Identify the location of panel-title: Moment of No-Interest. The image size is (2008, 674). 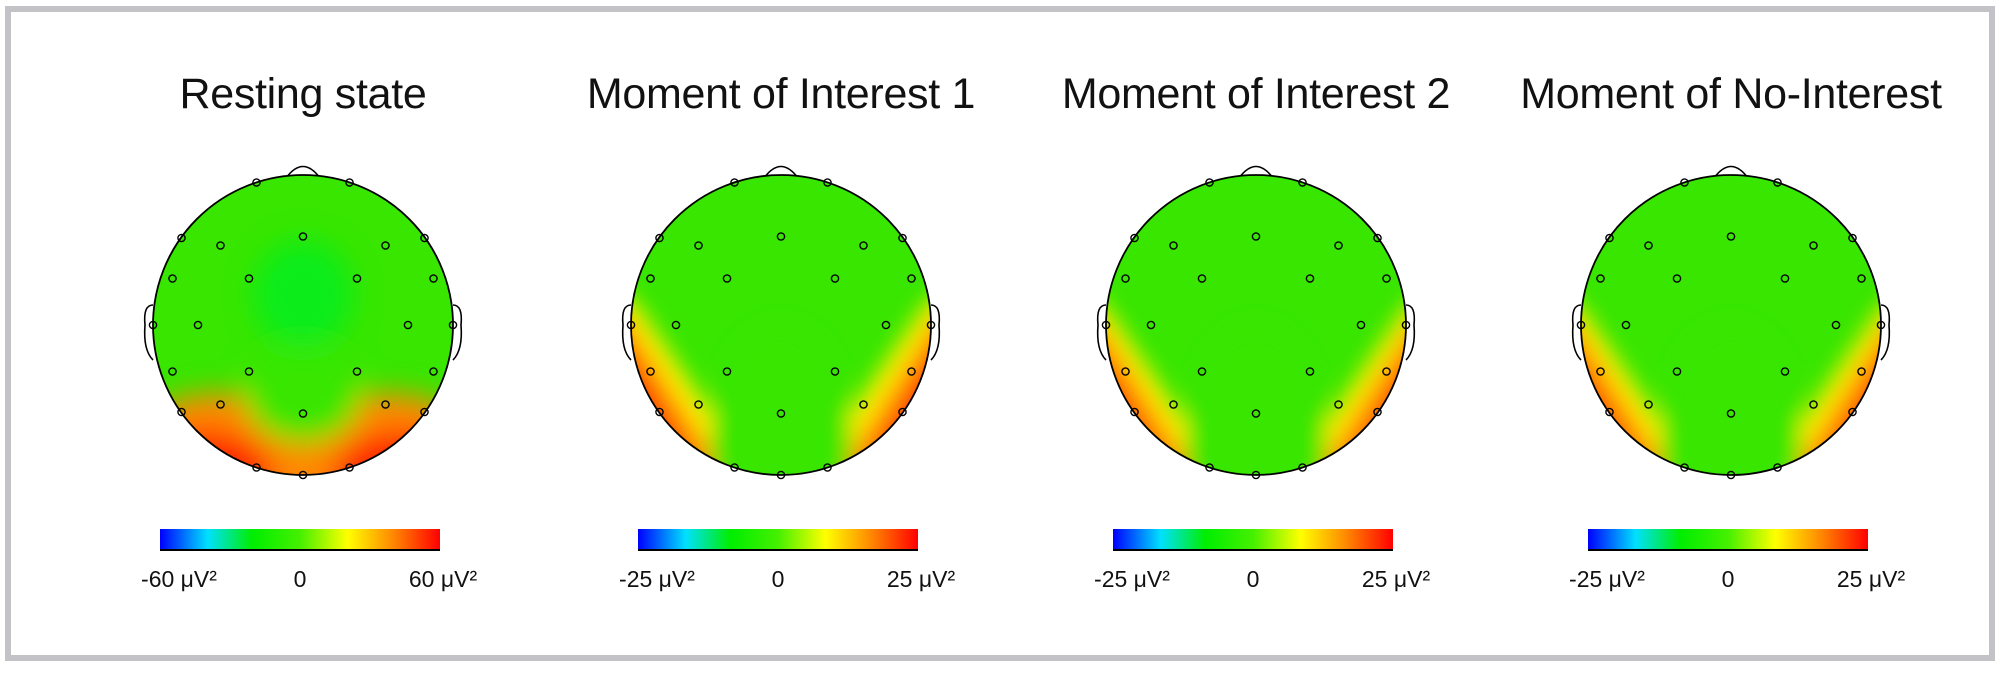
(1731, 94).